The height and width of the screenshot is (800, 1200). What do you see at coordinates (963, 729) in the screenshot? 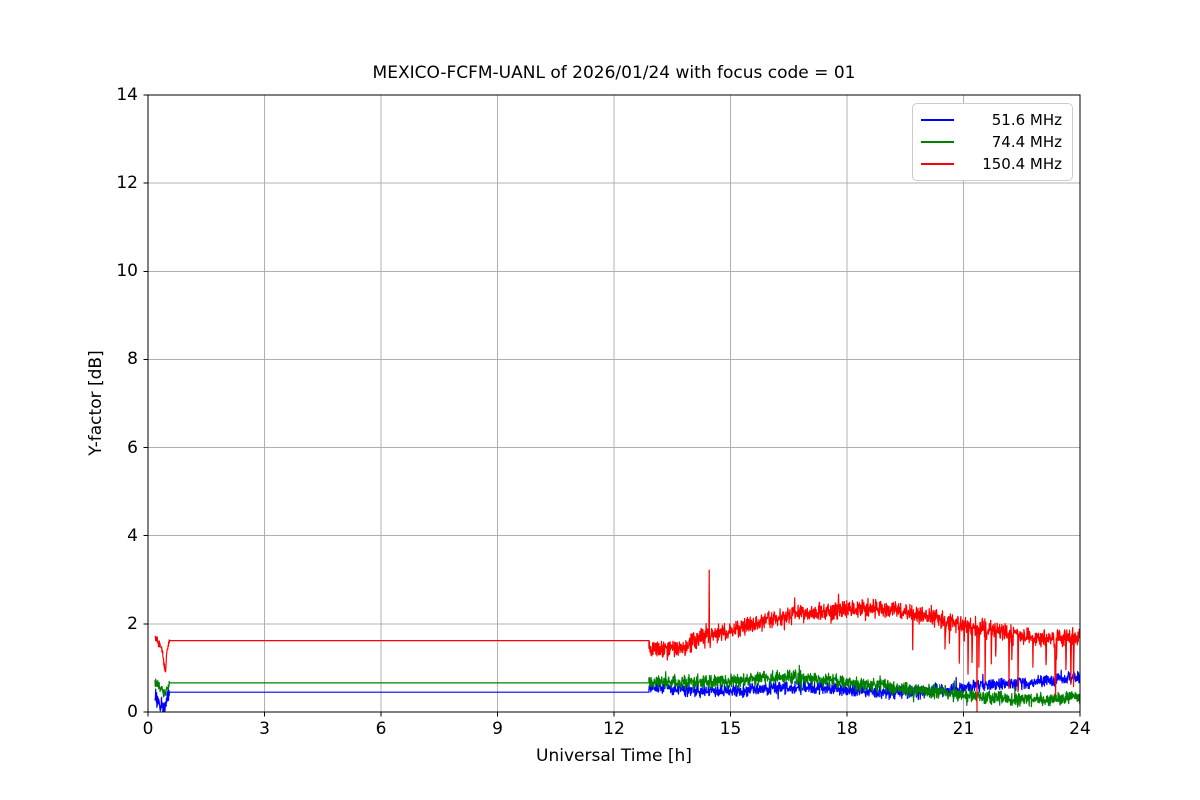
I see `x-tick-label-21: 21` at bounding box center [963, 729].